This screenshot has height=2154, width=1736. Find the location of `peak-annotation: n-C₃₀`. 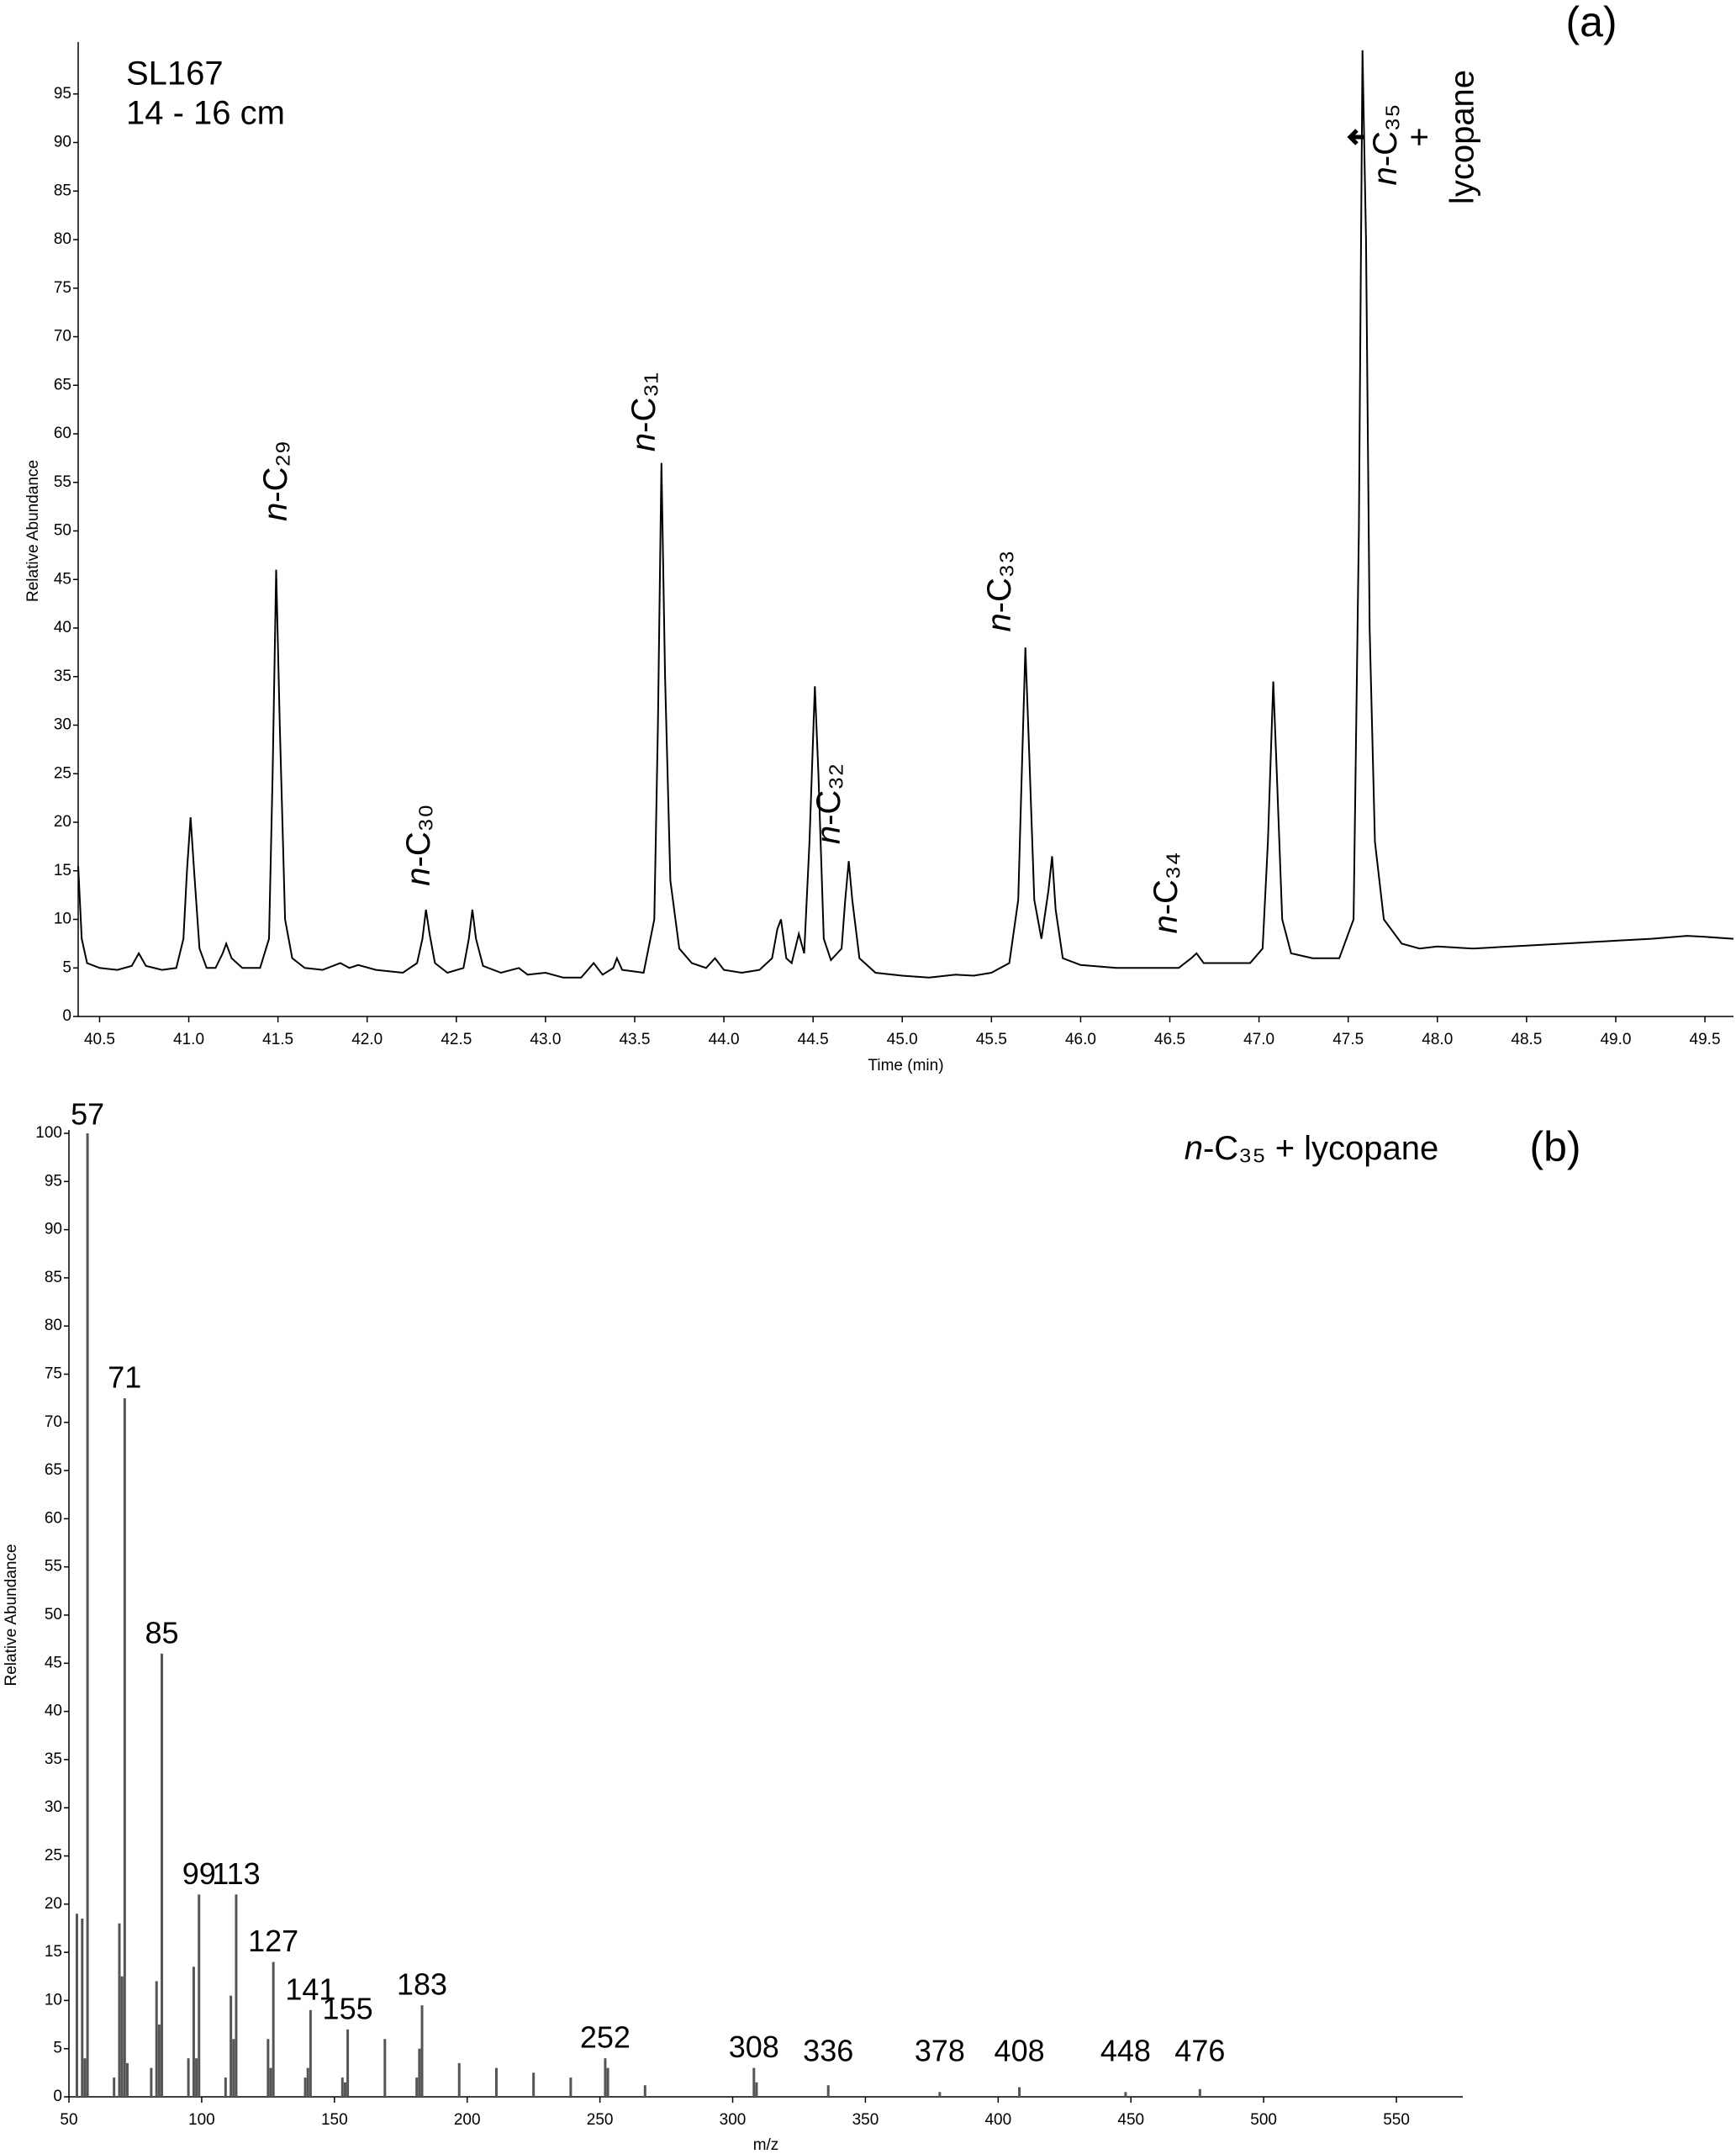

peak-annotation: n-C₃₀ is located at coordinates (418, 845).